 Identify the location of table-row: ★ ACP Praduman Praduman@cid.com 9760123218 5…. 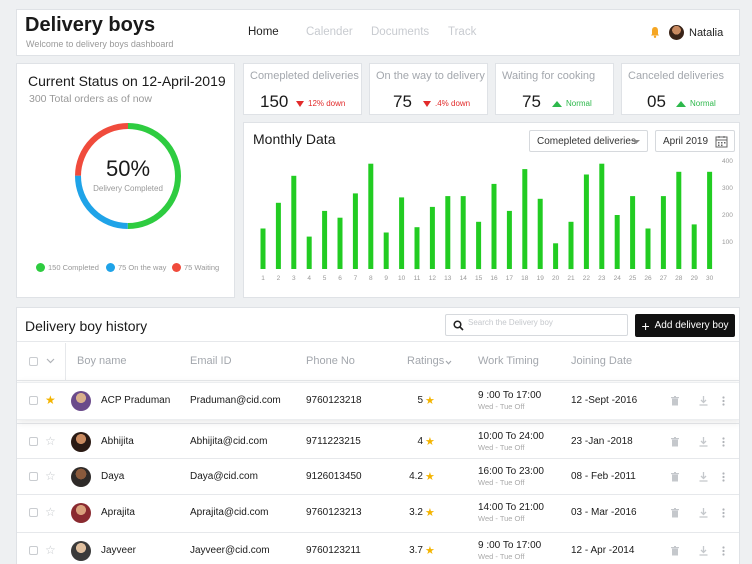
(378, 401).